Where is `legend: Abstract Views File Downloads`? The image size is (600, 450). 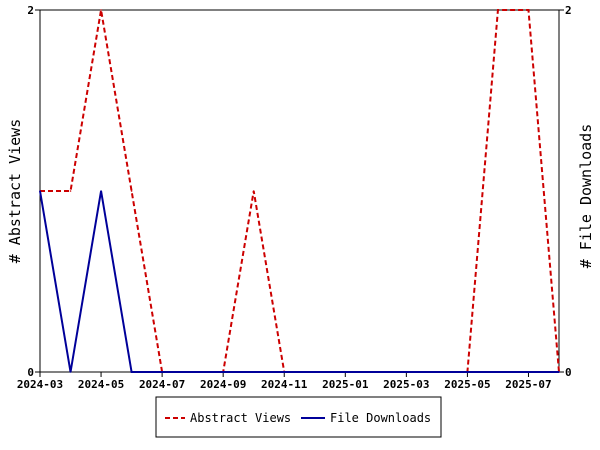
legend: Abstract Views File Downloads is located at coordinates (298, 417).